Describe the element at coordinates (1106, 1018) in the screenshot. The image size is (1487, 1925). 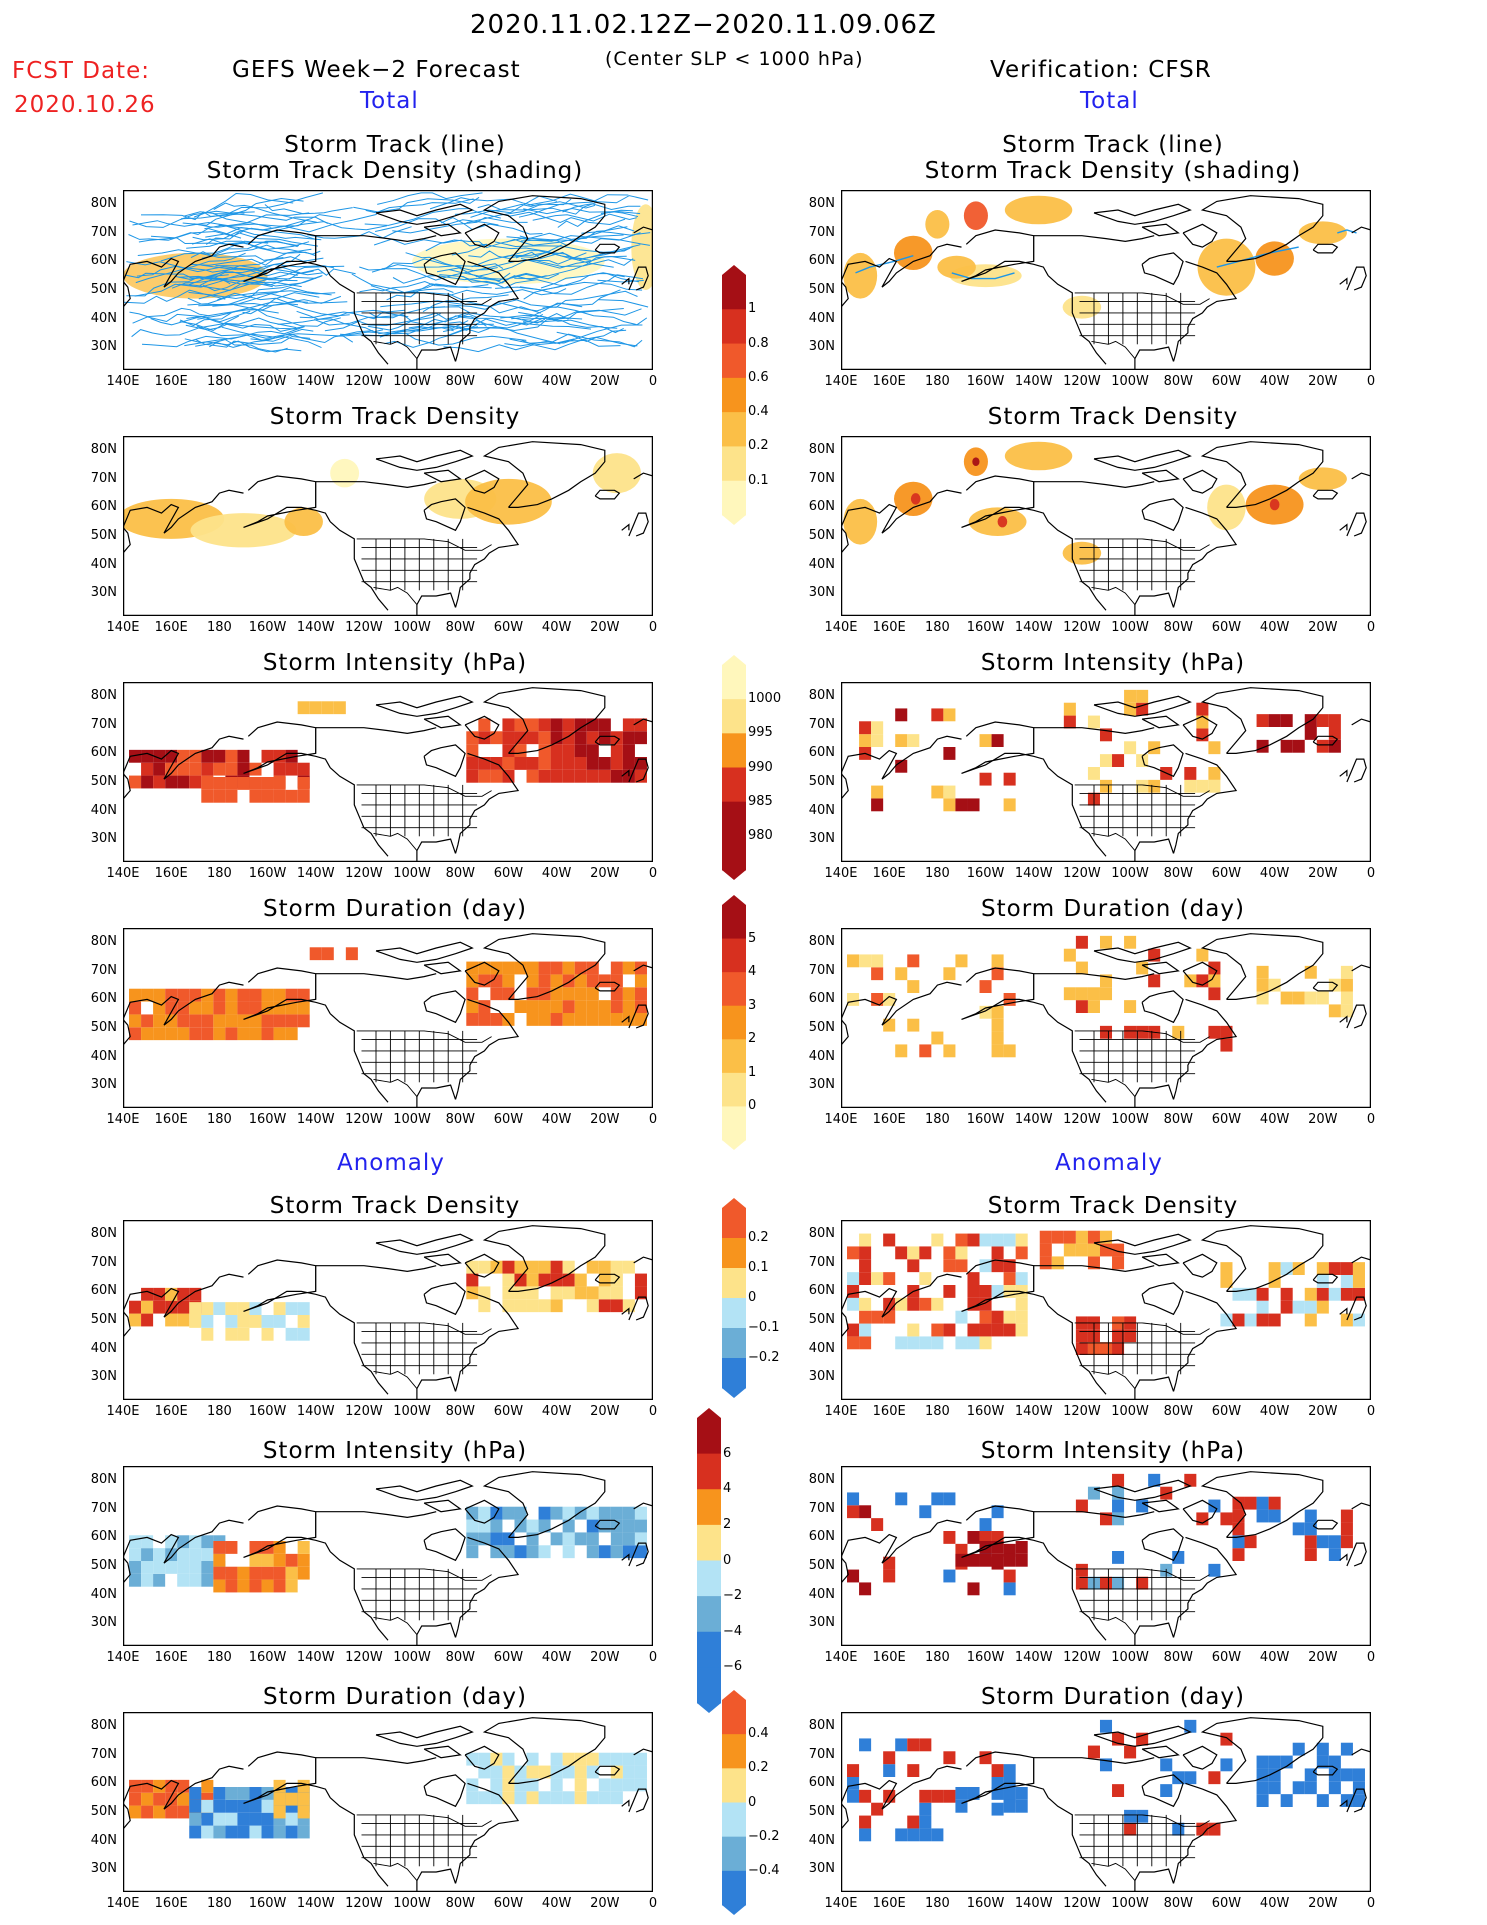
I see `cfsr-duration` at that location.